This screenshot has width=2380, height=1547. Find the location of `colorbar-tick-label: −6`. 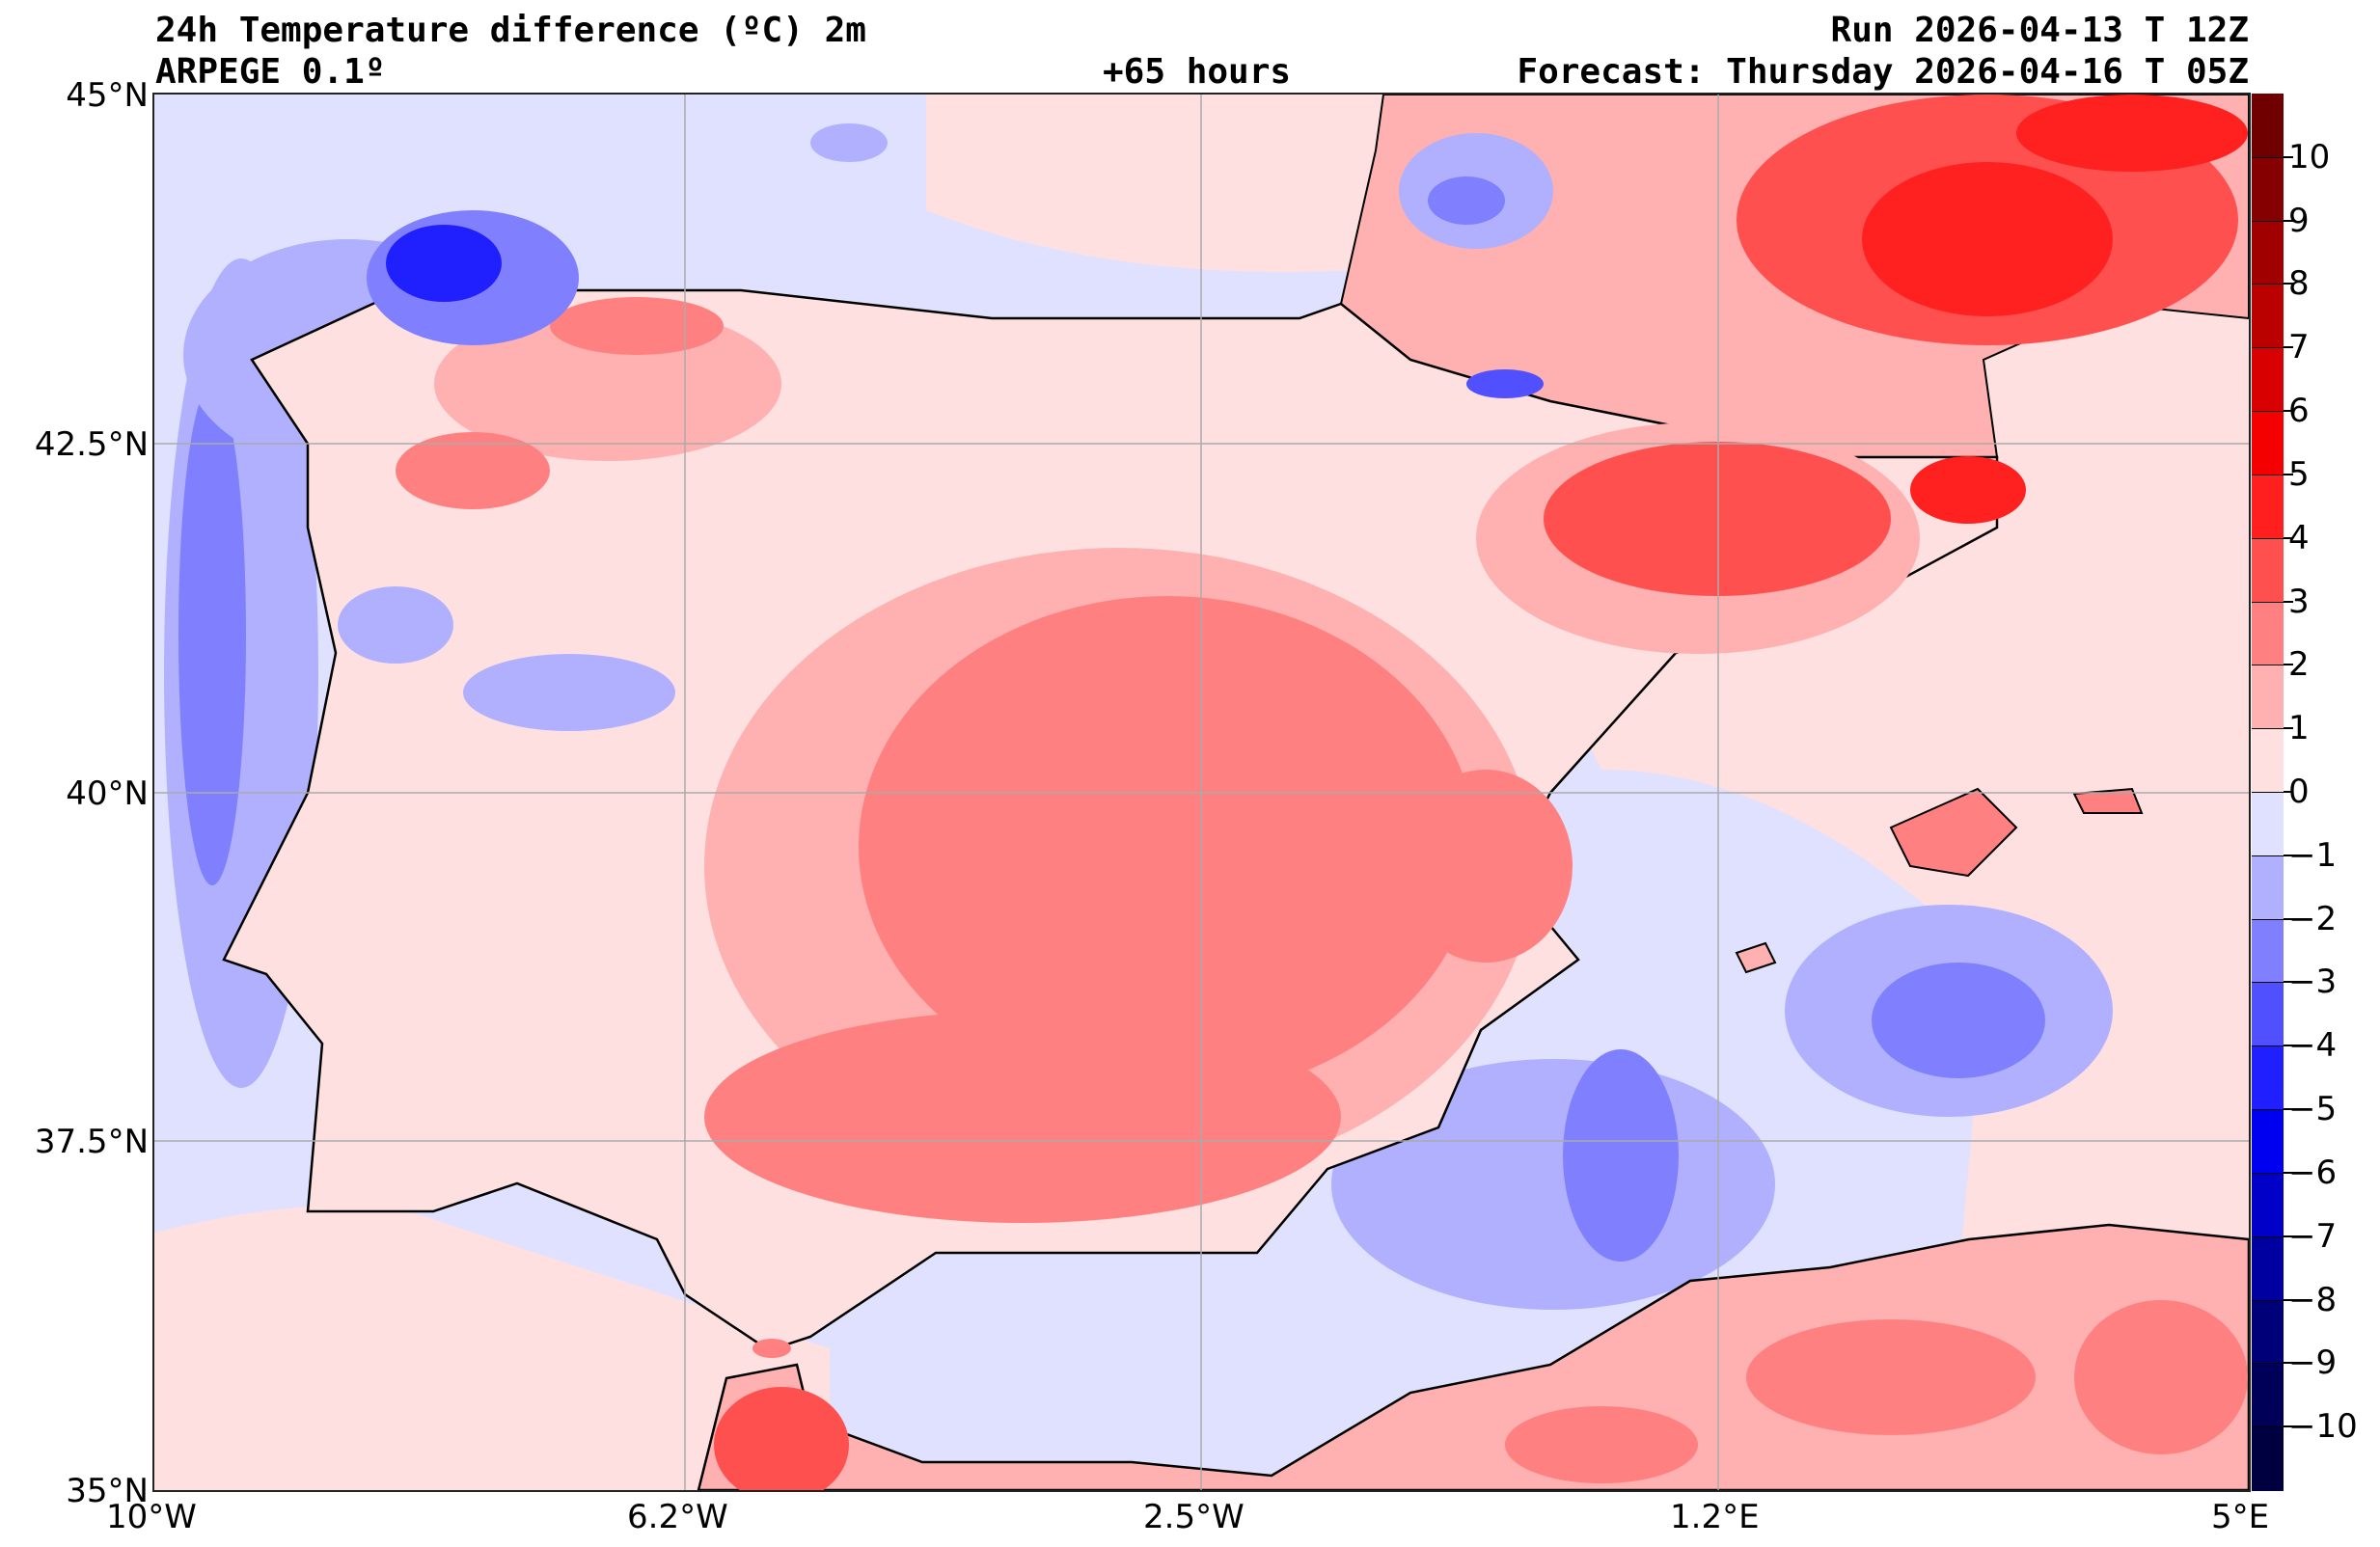

colorbar-tick-label: −6 is located at coordinates (2313, 1172).